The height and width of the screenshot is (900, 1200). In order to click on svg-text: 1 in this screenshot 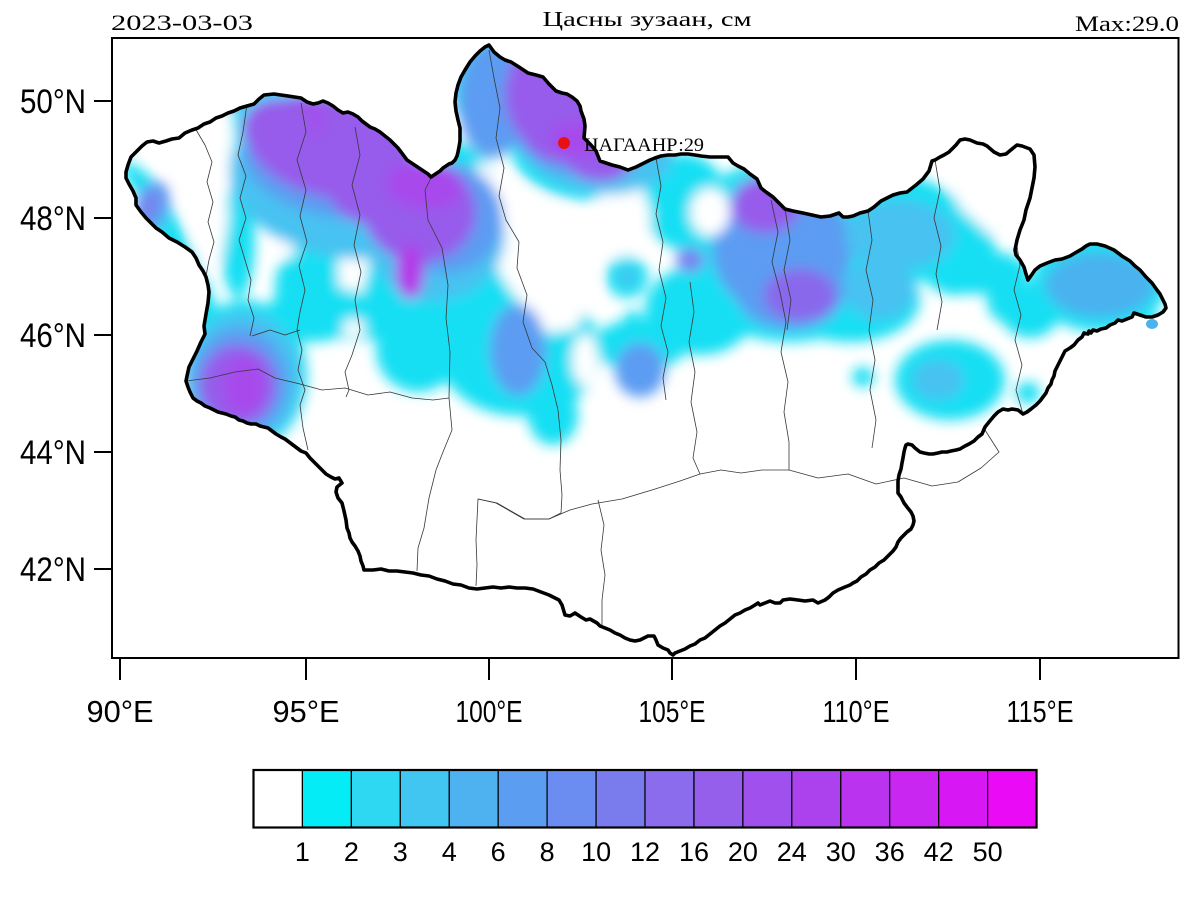, I will do `click(302, 852)`.